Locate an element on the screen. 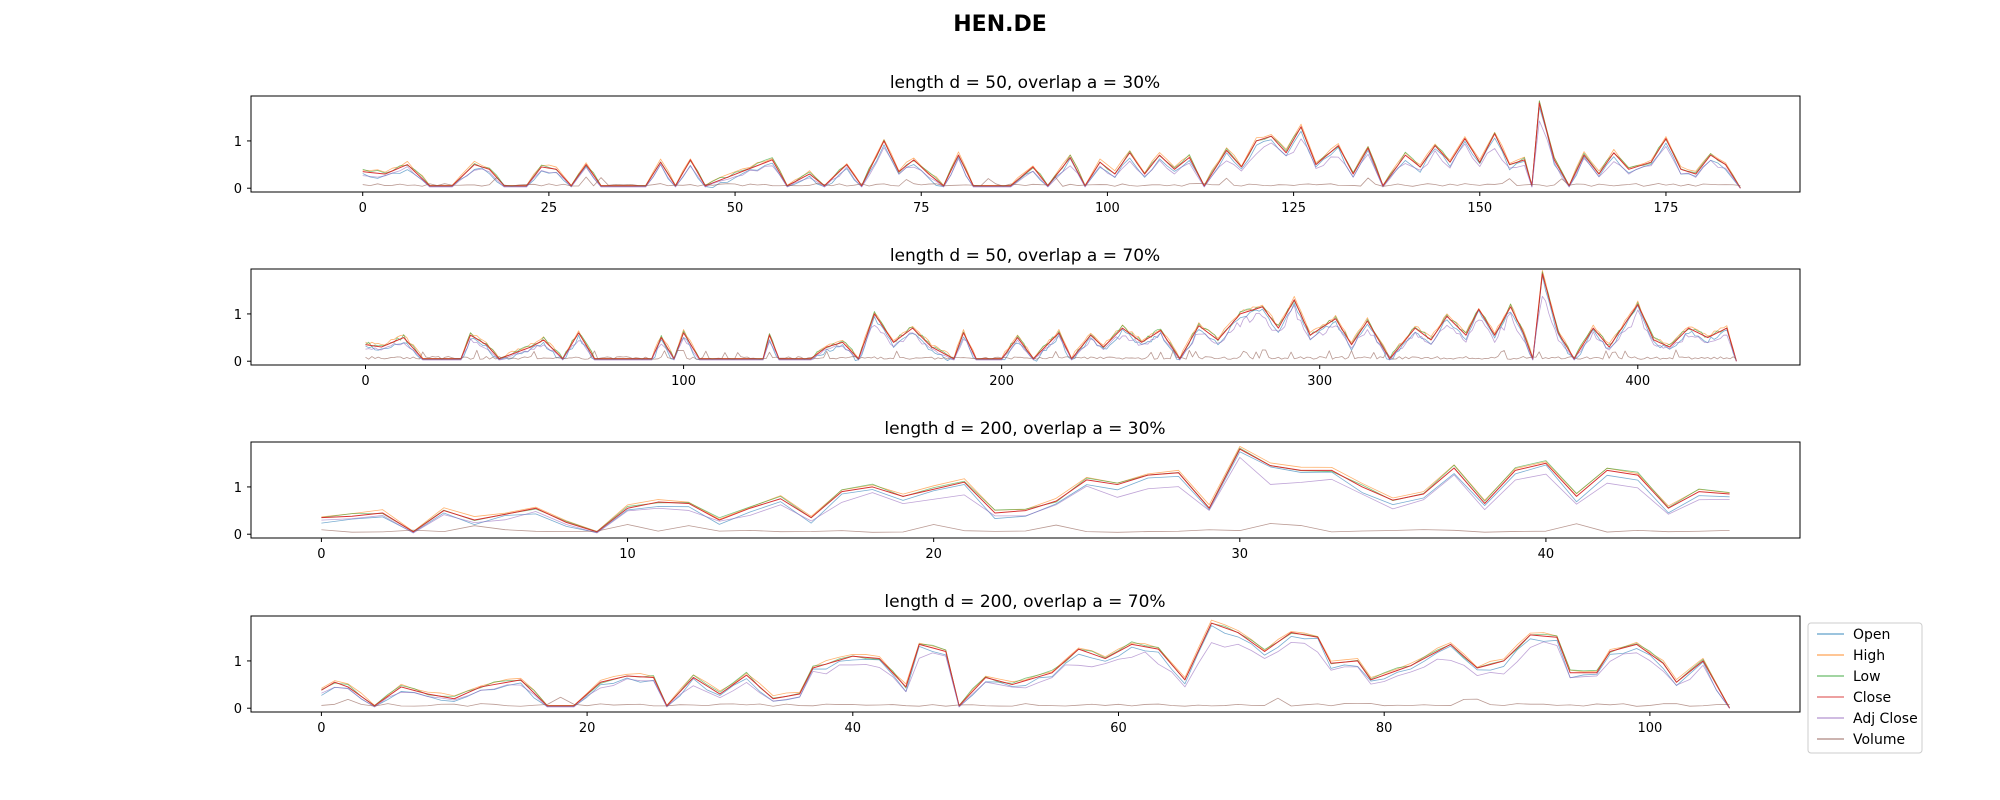  panel-1-title: length d = 50, overlap a = 30% is located at coordinates (1025, 83).